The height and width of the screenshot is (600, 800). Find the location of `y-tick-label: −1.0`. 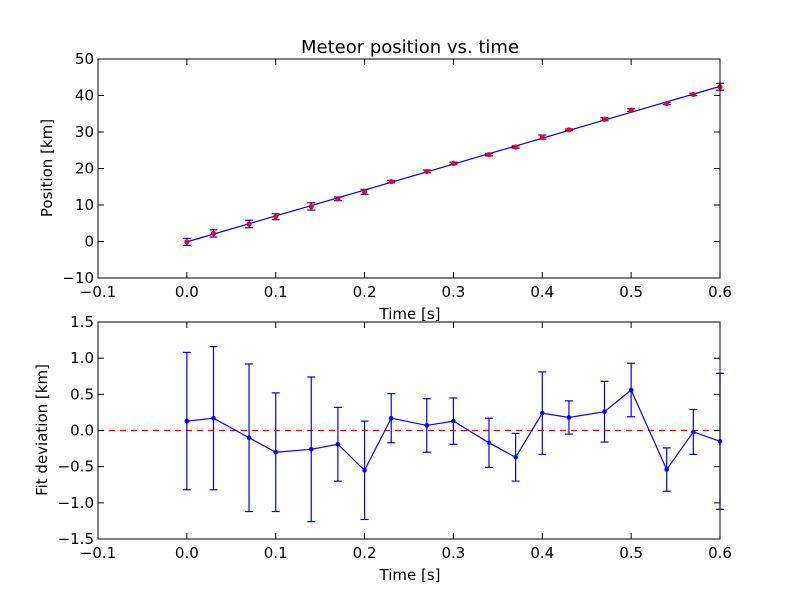

y-tick-label: −1.0 is located at coordinates (76, 503).